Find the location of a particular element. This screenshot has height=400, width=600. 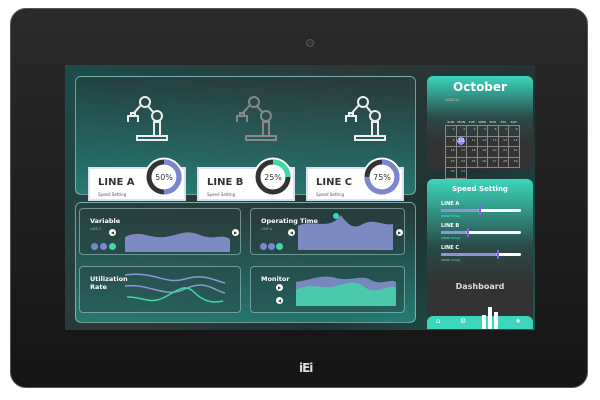

calendar-day: 14 is located at coordinates (503, 141).